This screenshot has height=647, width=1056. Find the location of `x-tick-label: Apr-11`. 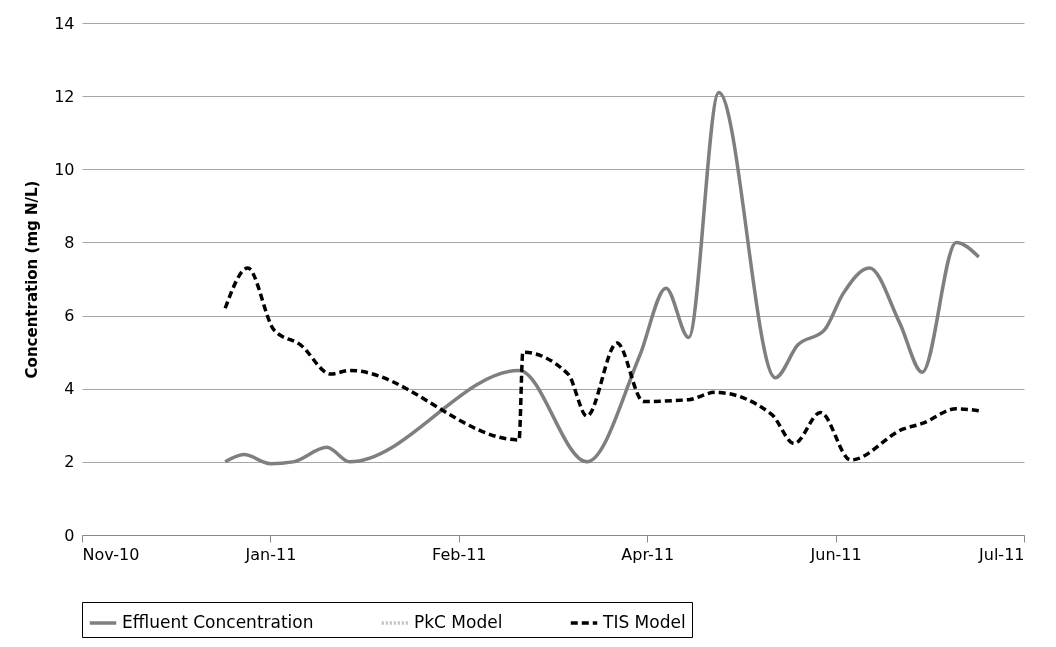

x-tick-label: Apr-11 is located at coordinates (648, 554).